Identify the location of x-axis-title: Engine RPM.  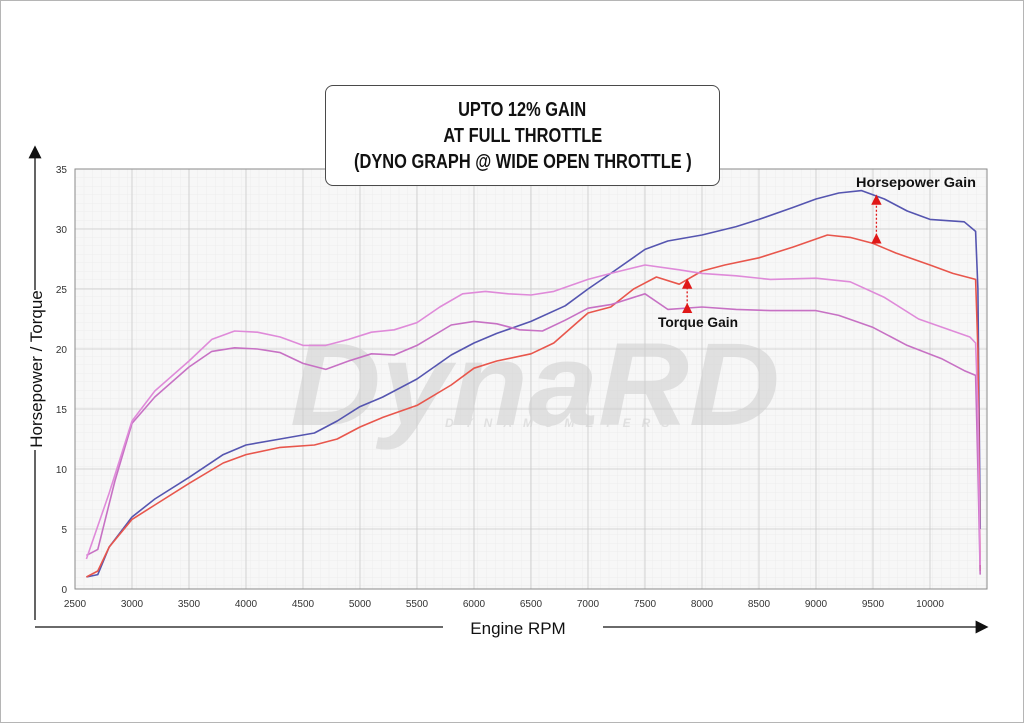
(517, 628).